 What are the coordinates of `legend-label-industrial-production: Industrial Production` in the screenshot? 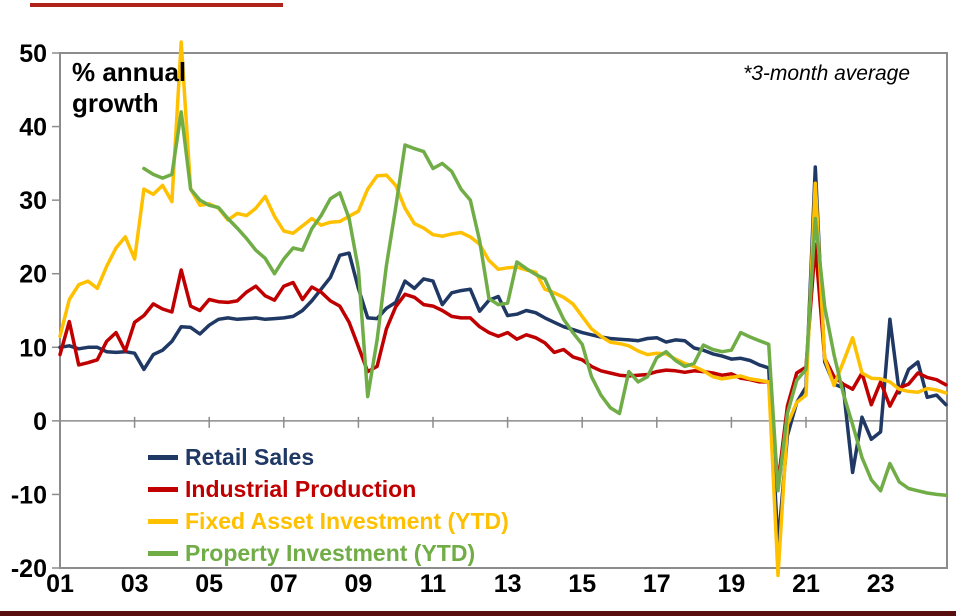 It's located at (301, 488).